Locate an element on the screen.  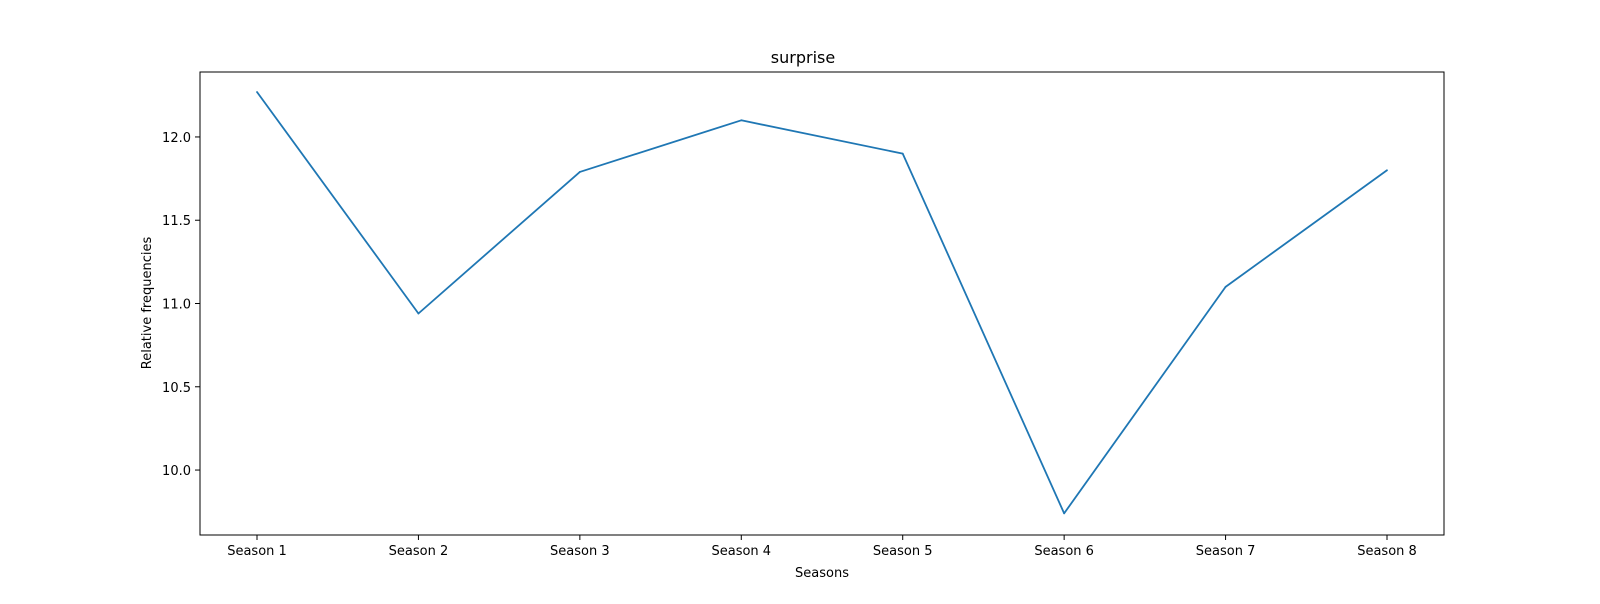
y-tick-label: 12.0 is located at coordinates (176, 138).